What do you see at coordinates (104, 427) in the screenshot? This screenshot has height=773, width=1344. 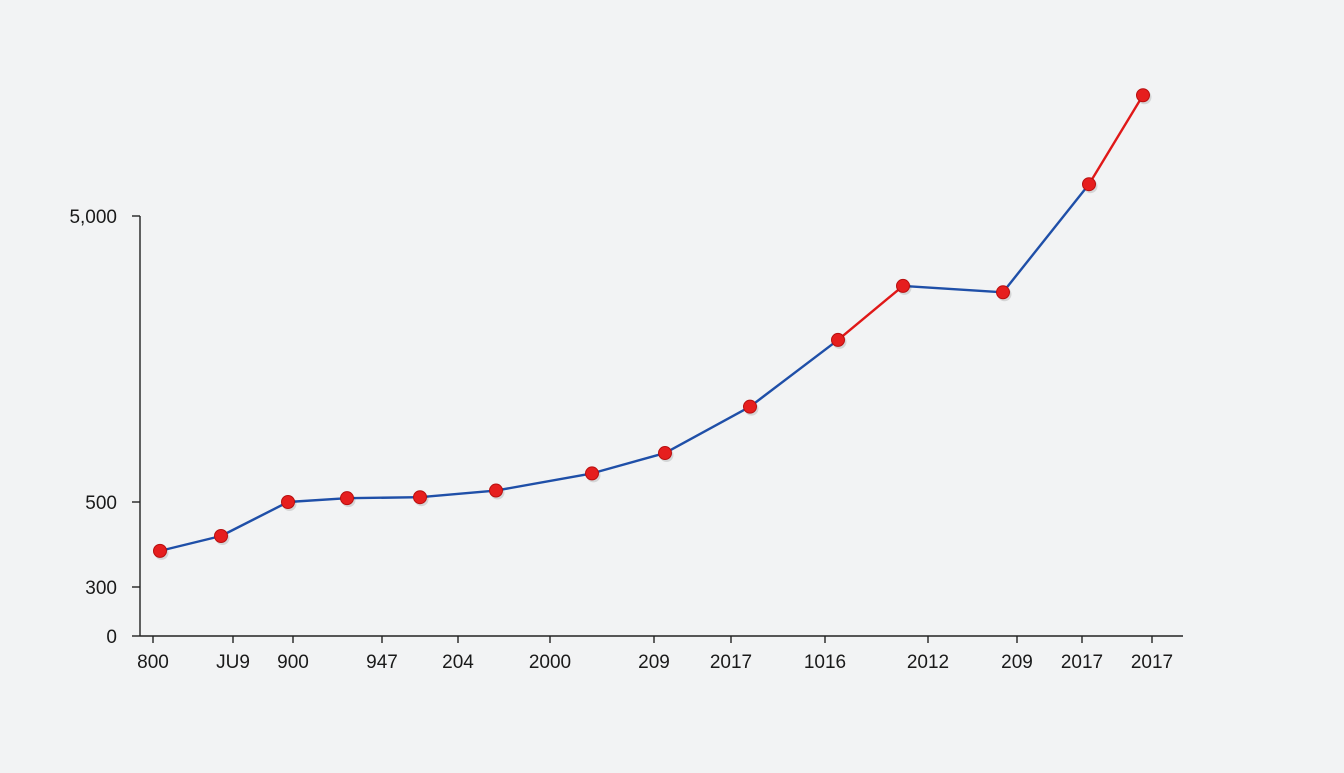 I see `y-axis-ticks: 0 300 500 5,000` at bounding box center [104, 427].